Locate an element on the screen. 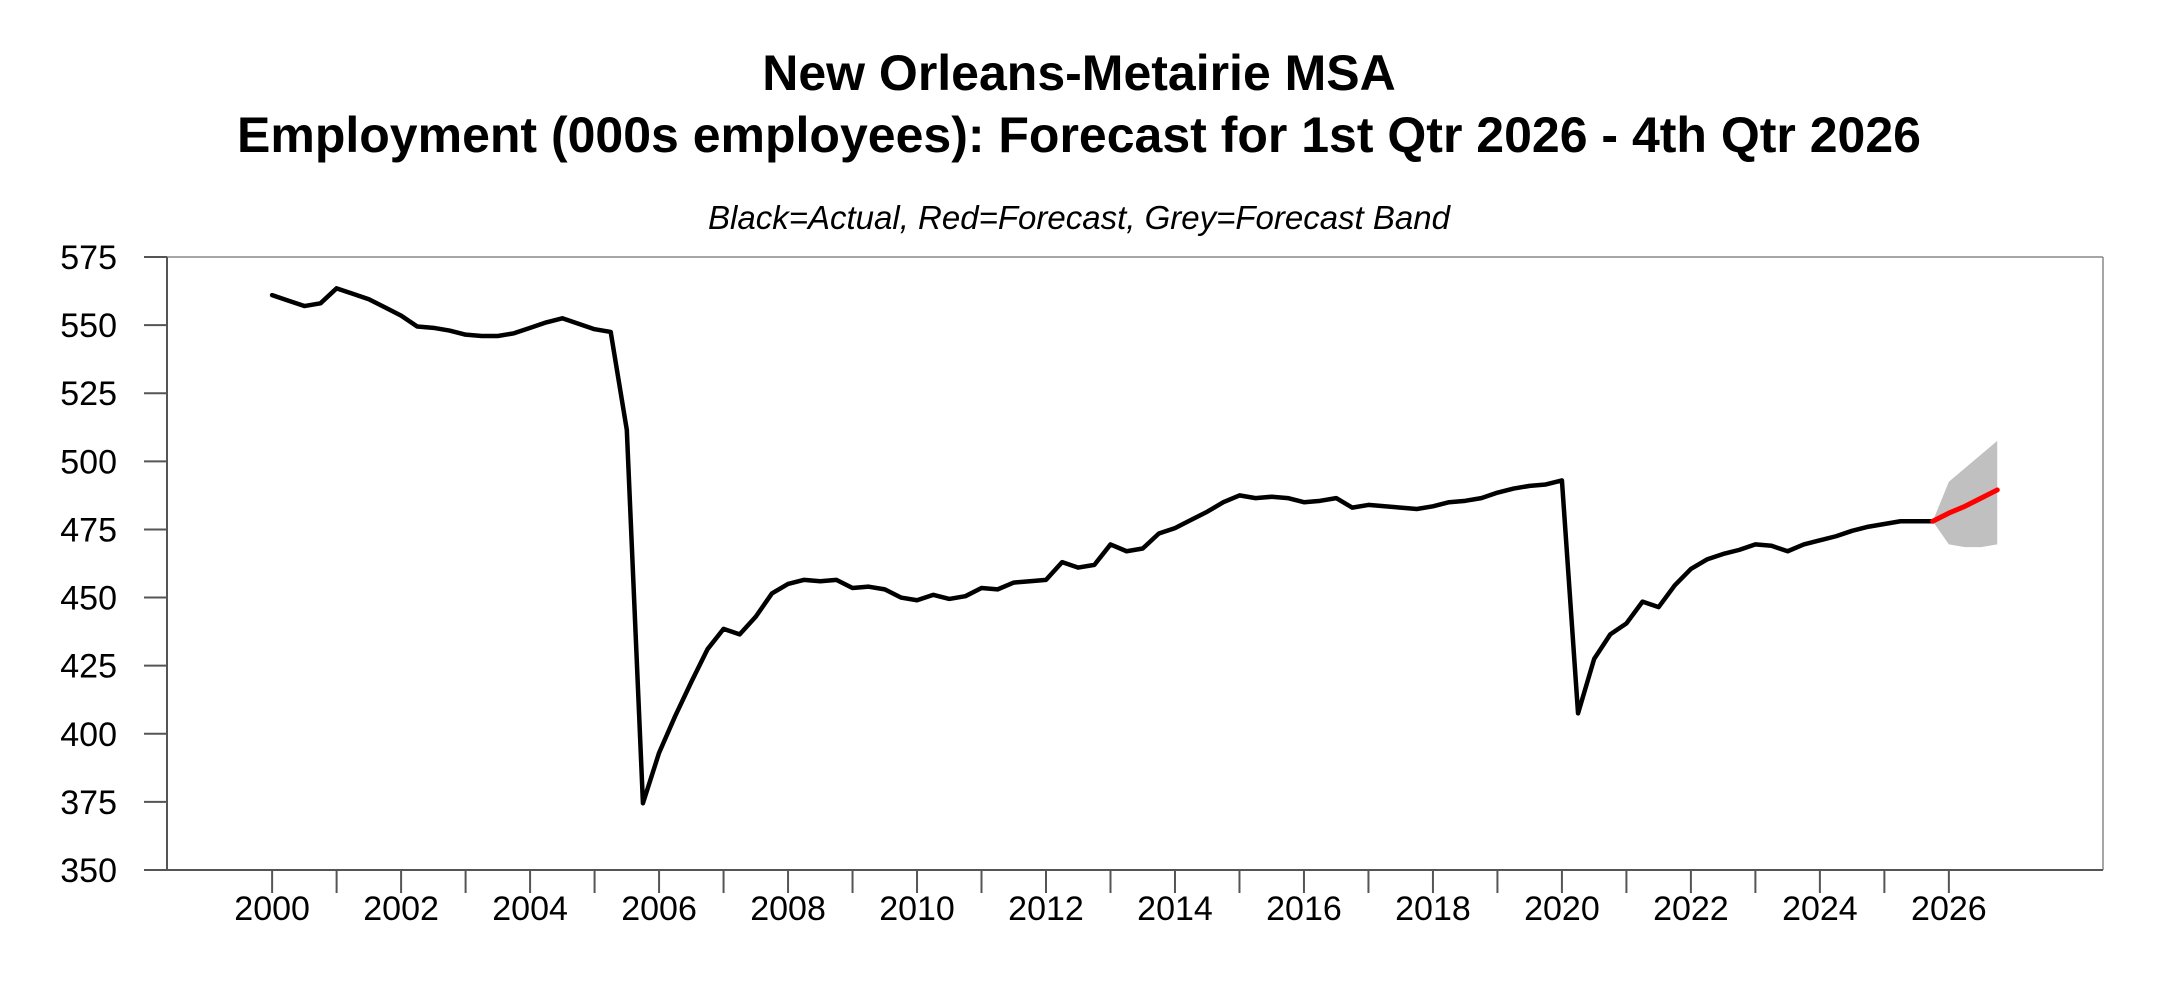  x-tick-label: 2024 is located at coordinates (1820, 909).